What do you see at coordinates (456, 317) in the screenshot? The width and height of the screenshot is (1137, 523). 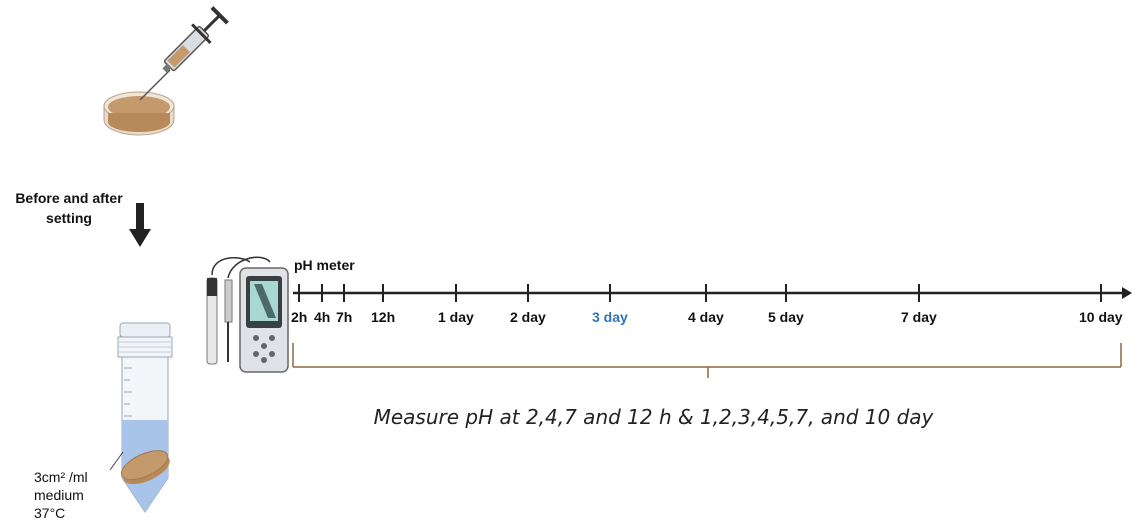 I see `timeline-tick-label: 1 day` at bounding box center [456, 317].